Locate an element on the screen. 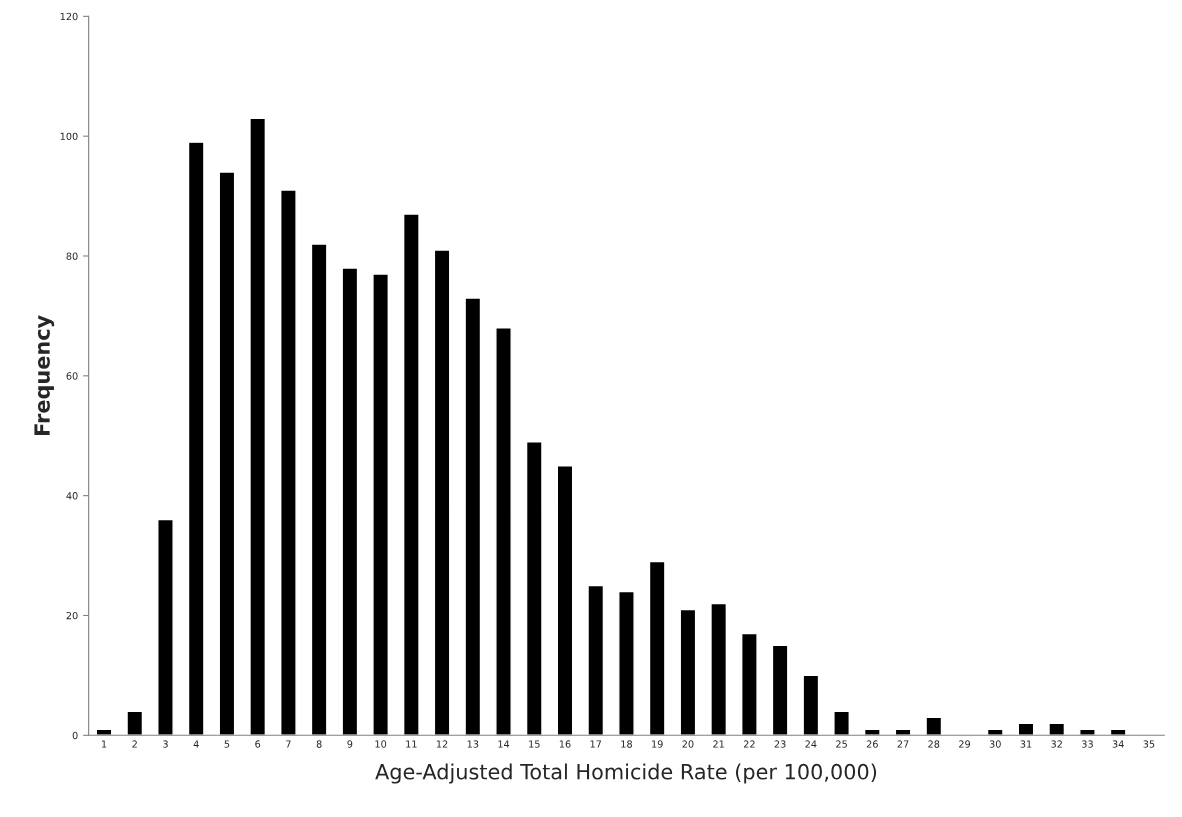  x-tick-label: 34 is located at coordinates (1118, 744).